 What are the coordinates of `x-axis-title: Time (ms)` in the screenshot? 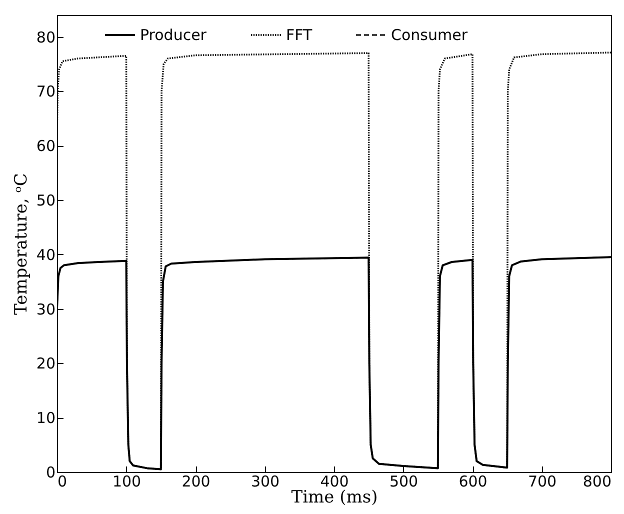 It's located at (334, 498).